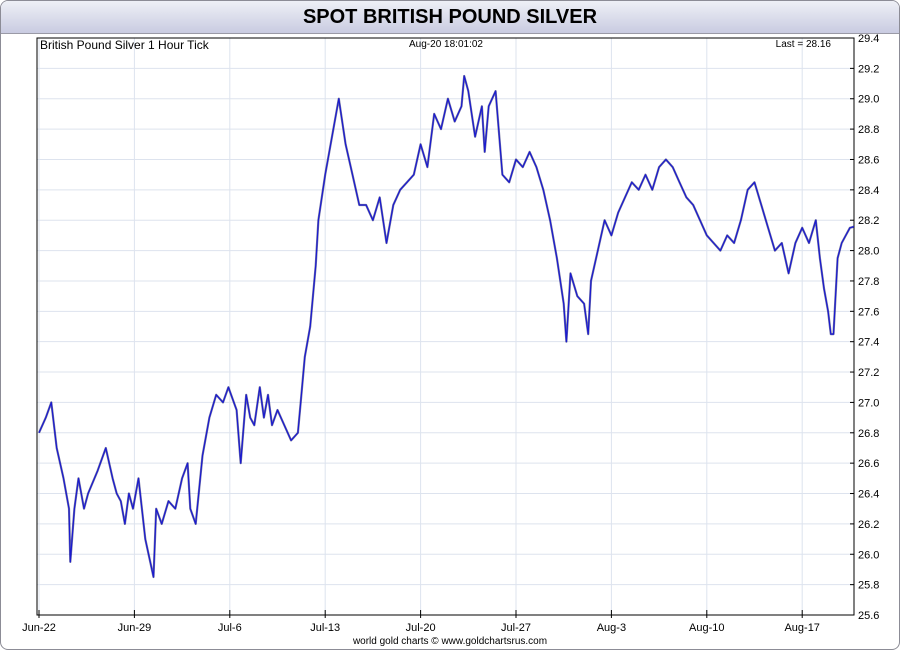 The width and height of the screenshot is (900, 650). I want to click on chart-subtitle: British Pound Silver 1 Hour Tick, so click(125, 45).